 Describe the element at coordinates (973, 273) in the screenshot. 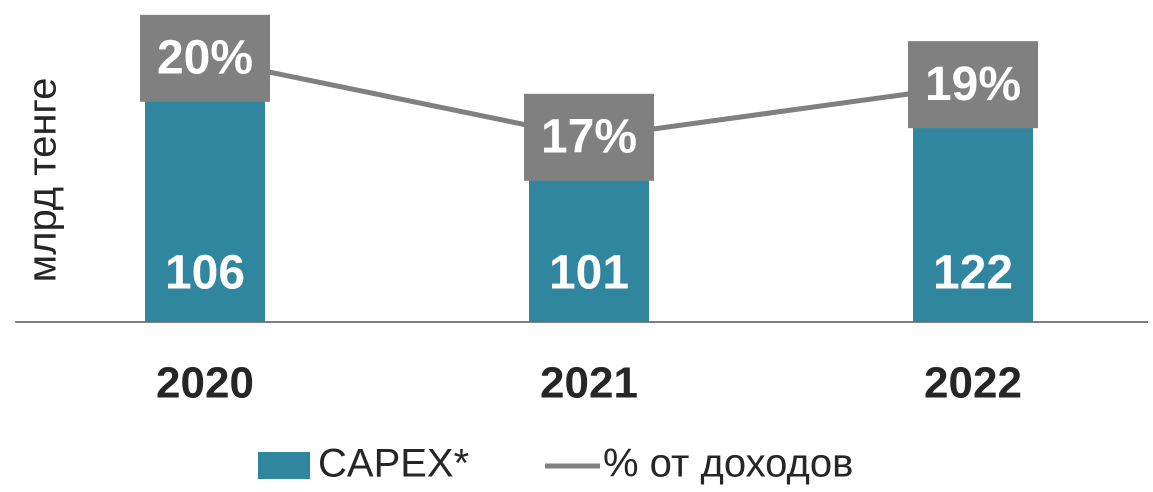

I see `bar-value-label: 122` at that location.